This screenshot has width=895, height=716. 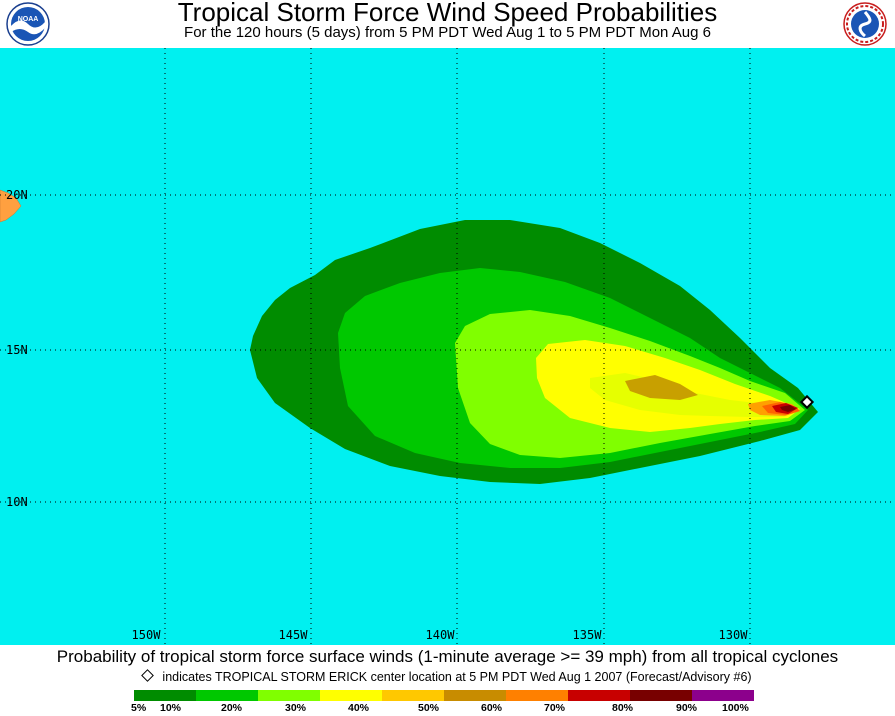 What do you see at coordinates (623, 708) in the screenshot?
I see `legend-label-80: 80%` at bounding box center [623, 708].